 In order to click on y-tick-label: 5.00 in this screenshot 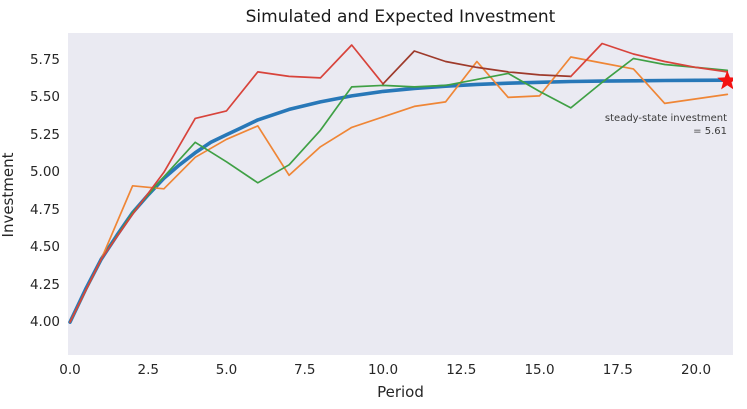, I will do `click(44, 172)`.